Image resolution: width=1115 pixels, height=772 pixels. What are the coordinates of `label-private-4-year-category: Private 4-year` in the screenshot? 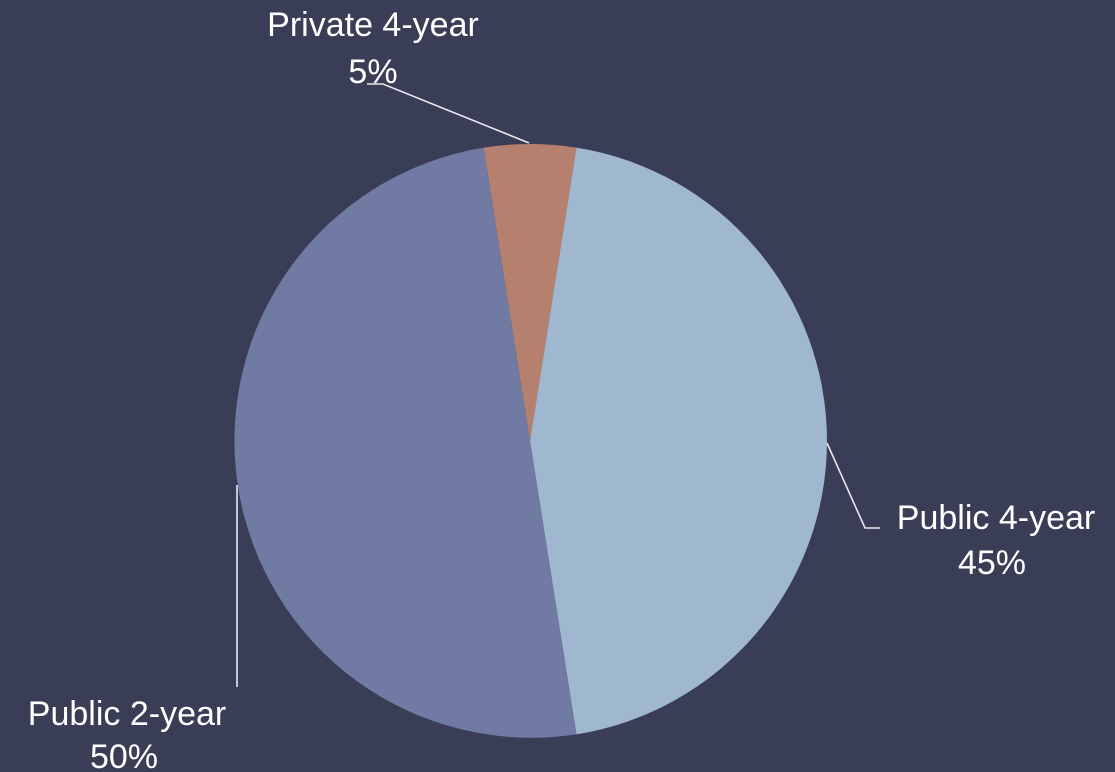 It's located at (373, 25).